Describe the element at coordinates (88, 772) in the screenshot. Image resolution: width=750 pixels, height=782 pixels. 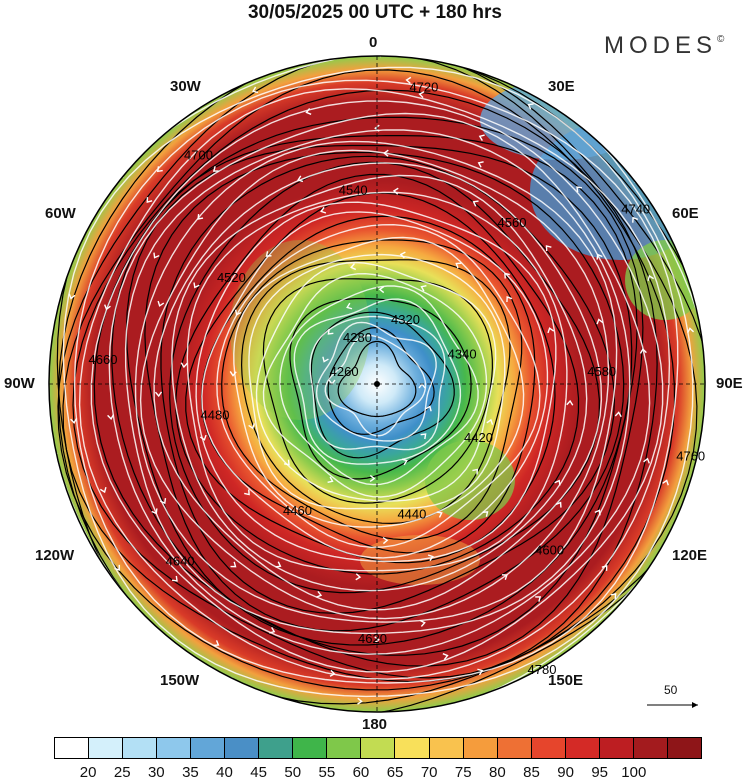
I see `colorbar-tick: 20` at that location.